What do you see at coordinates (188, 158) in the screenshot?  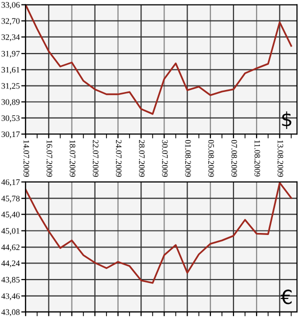 I see `x-tick-label: 01.08.2009` at bounding box center [188, 158].